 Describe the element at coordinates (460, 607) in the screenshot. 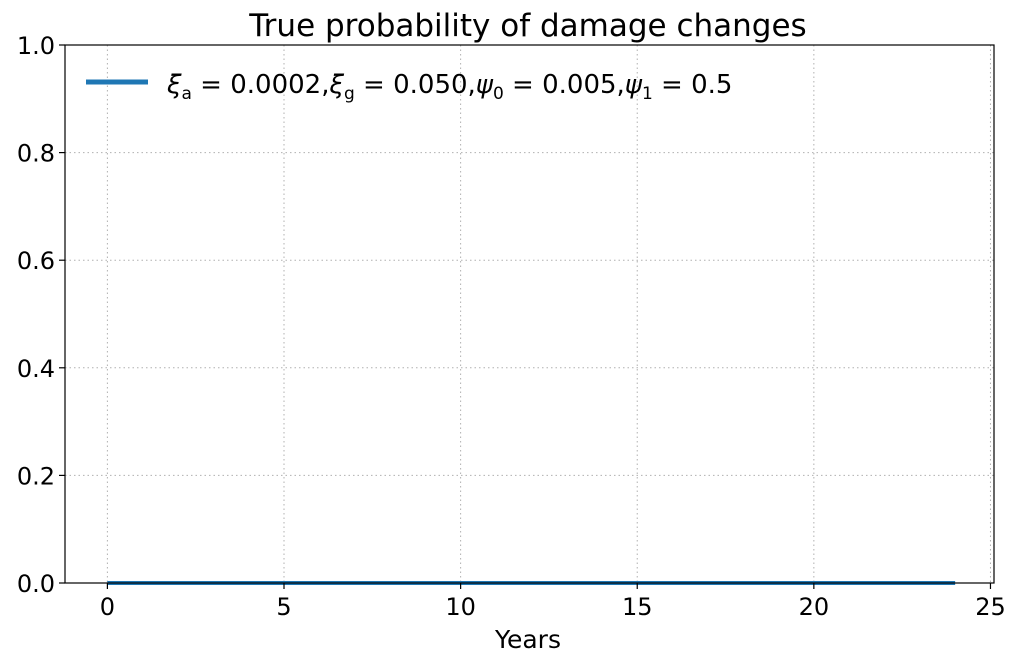

I see `x-tick-label-2: 10` at that location.